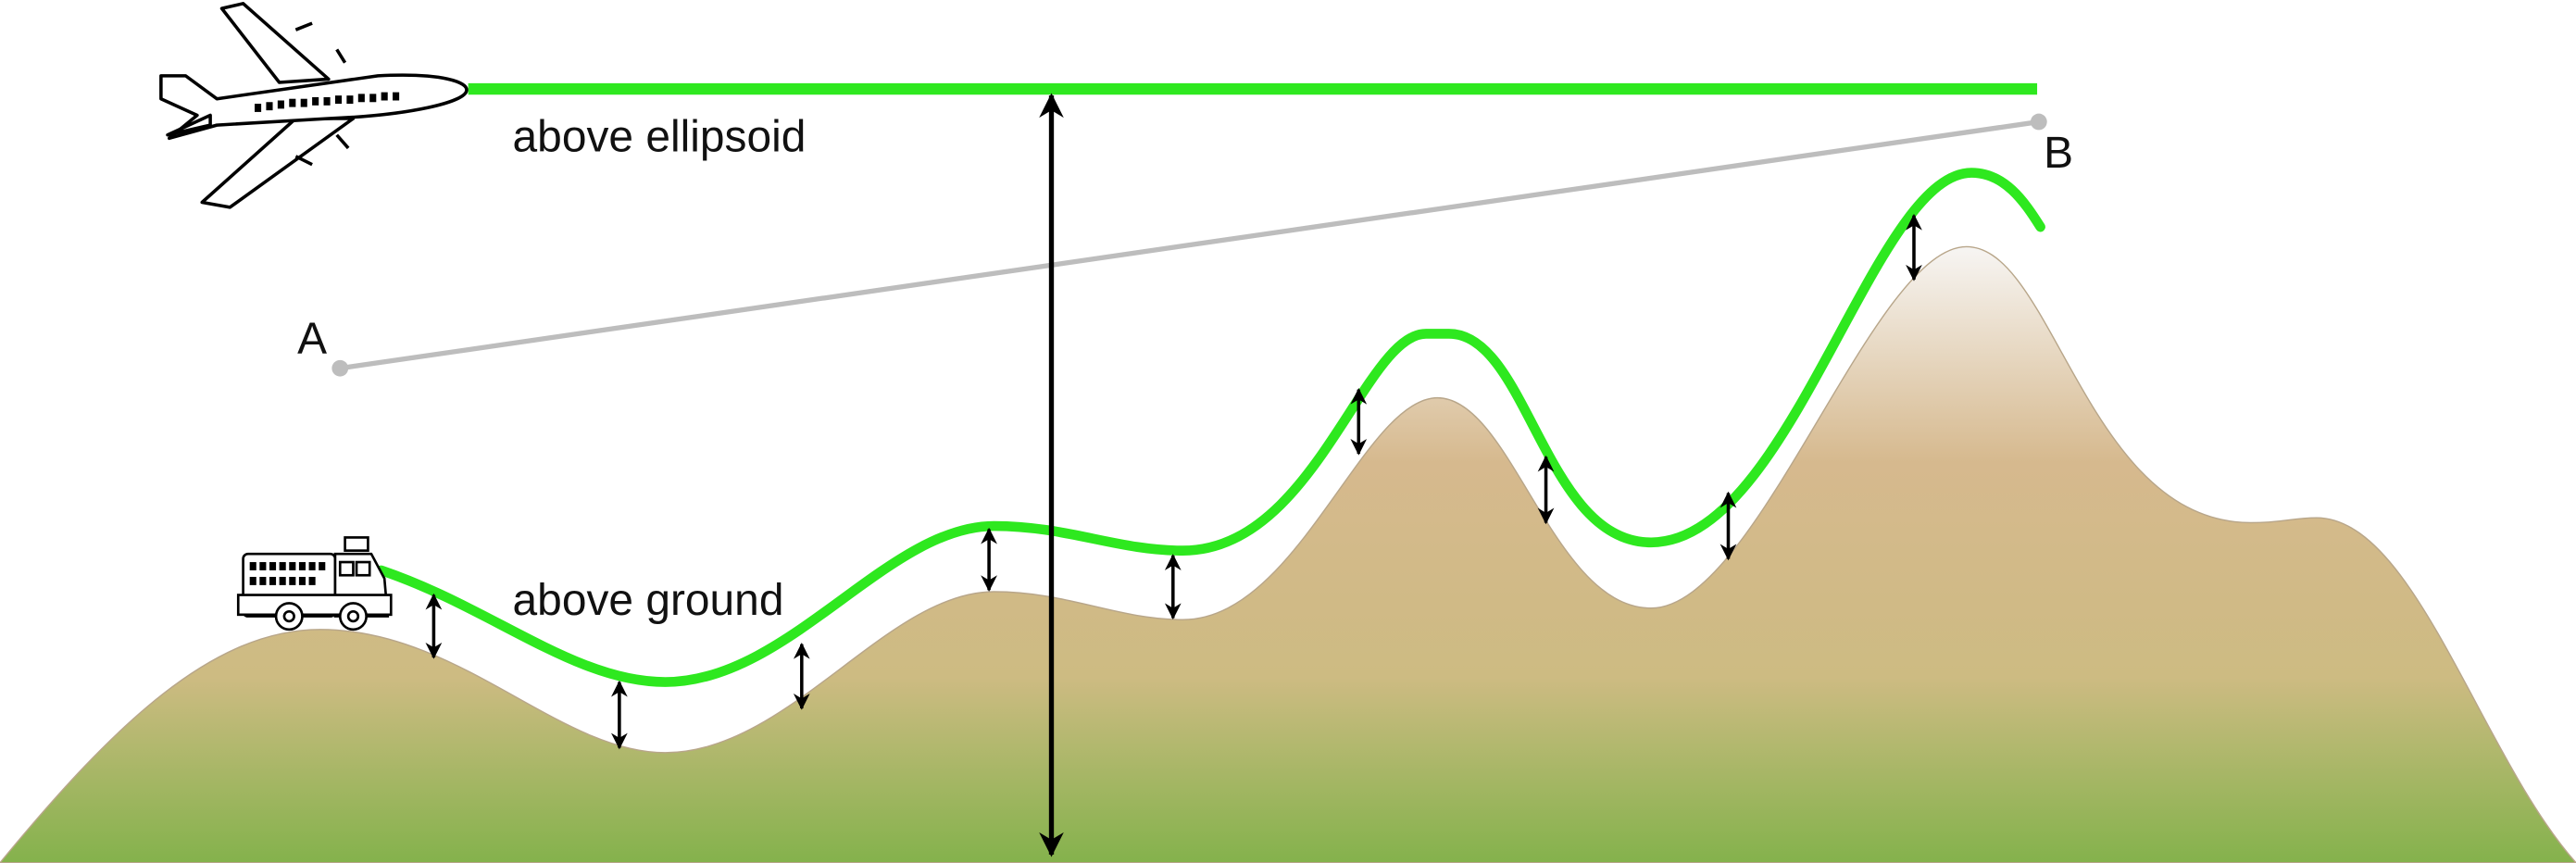 The width and height of the screenshot is (2576, 863). I want to click on label-ellipsoid: above ellipsoid, so click(660, 136).